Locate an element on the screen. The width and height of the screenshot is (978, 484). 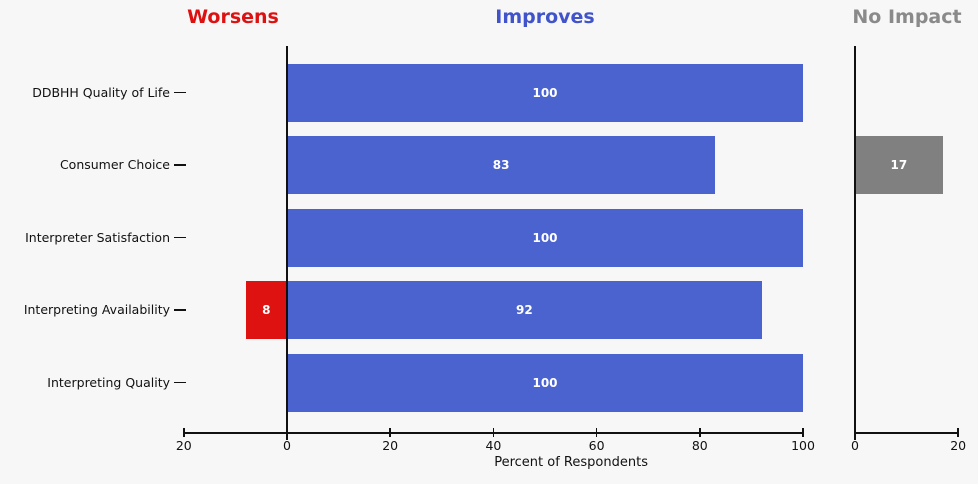
category-label: DDBHH Quality of Life is located at coordinates (101, 92).